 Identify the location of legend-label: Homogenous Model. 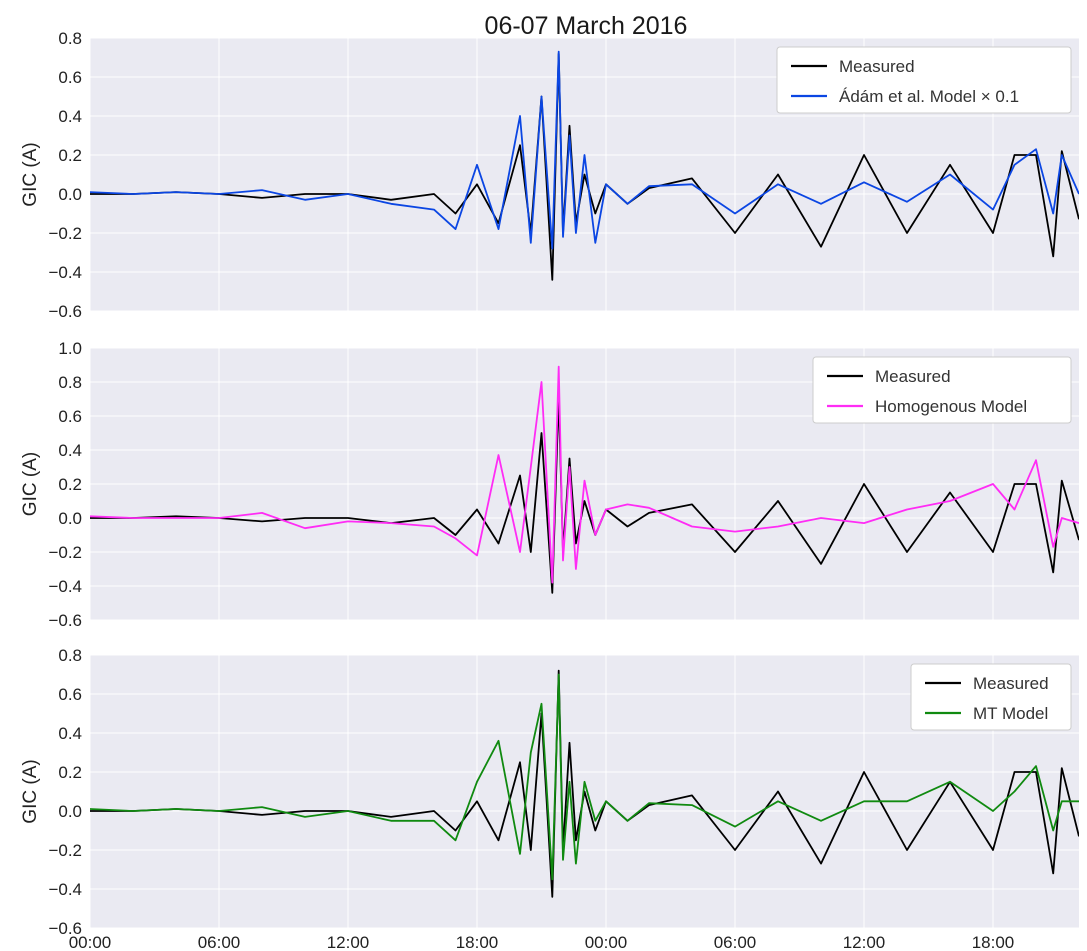
(951, 406).